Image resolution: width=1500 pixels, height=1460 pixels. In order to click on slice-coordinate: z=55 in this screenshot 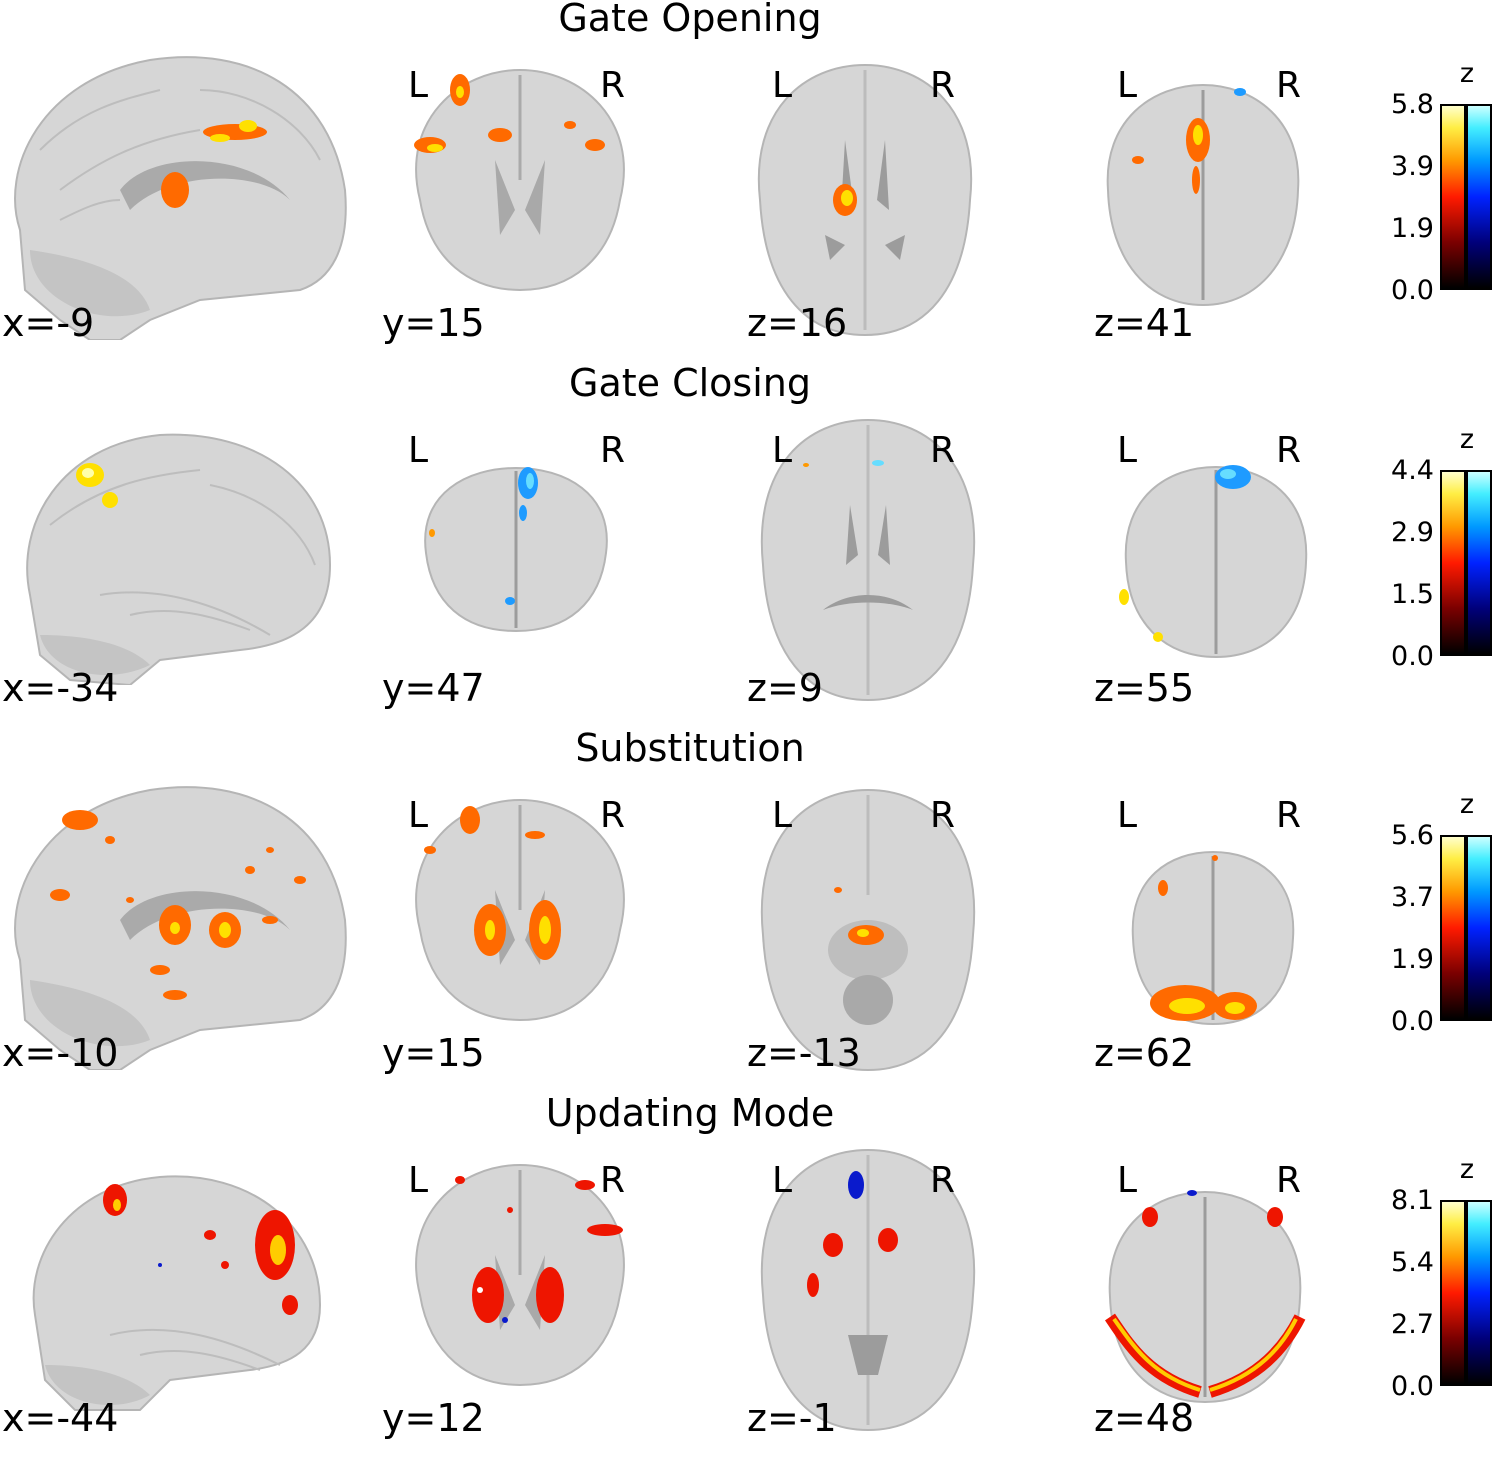, I will do `click(1144, 688)`.